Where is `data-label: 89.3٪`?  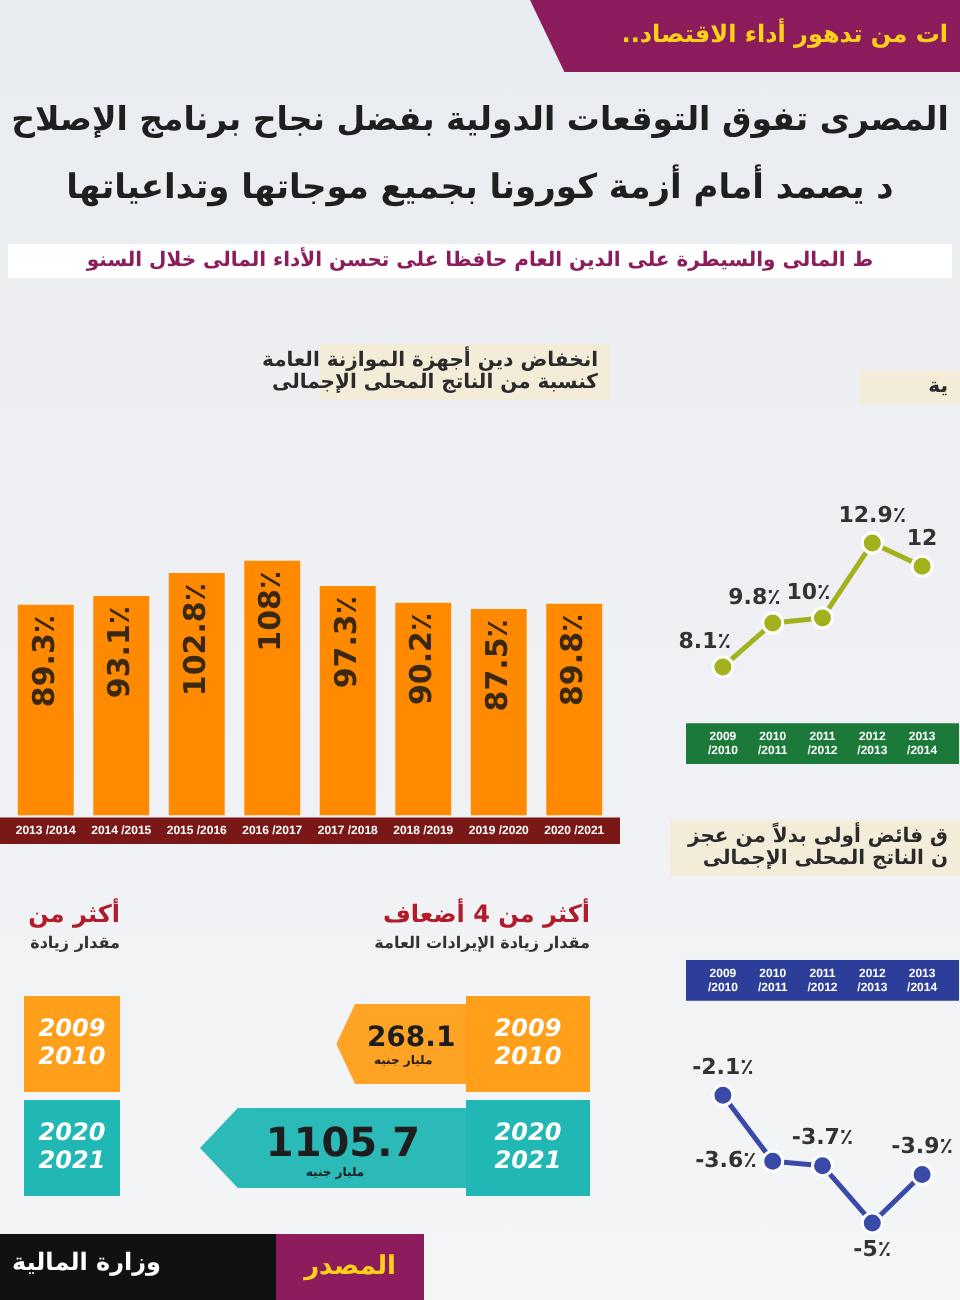 data-label: 89.3٪ is located at coordinates (43, 661).